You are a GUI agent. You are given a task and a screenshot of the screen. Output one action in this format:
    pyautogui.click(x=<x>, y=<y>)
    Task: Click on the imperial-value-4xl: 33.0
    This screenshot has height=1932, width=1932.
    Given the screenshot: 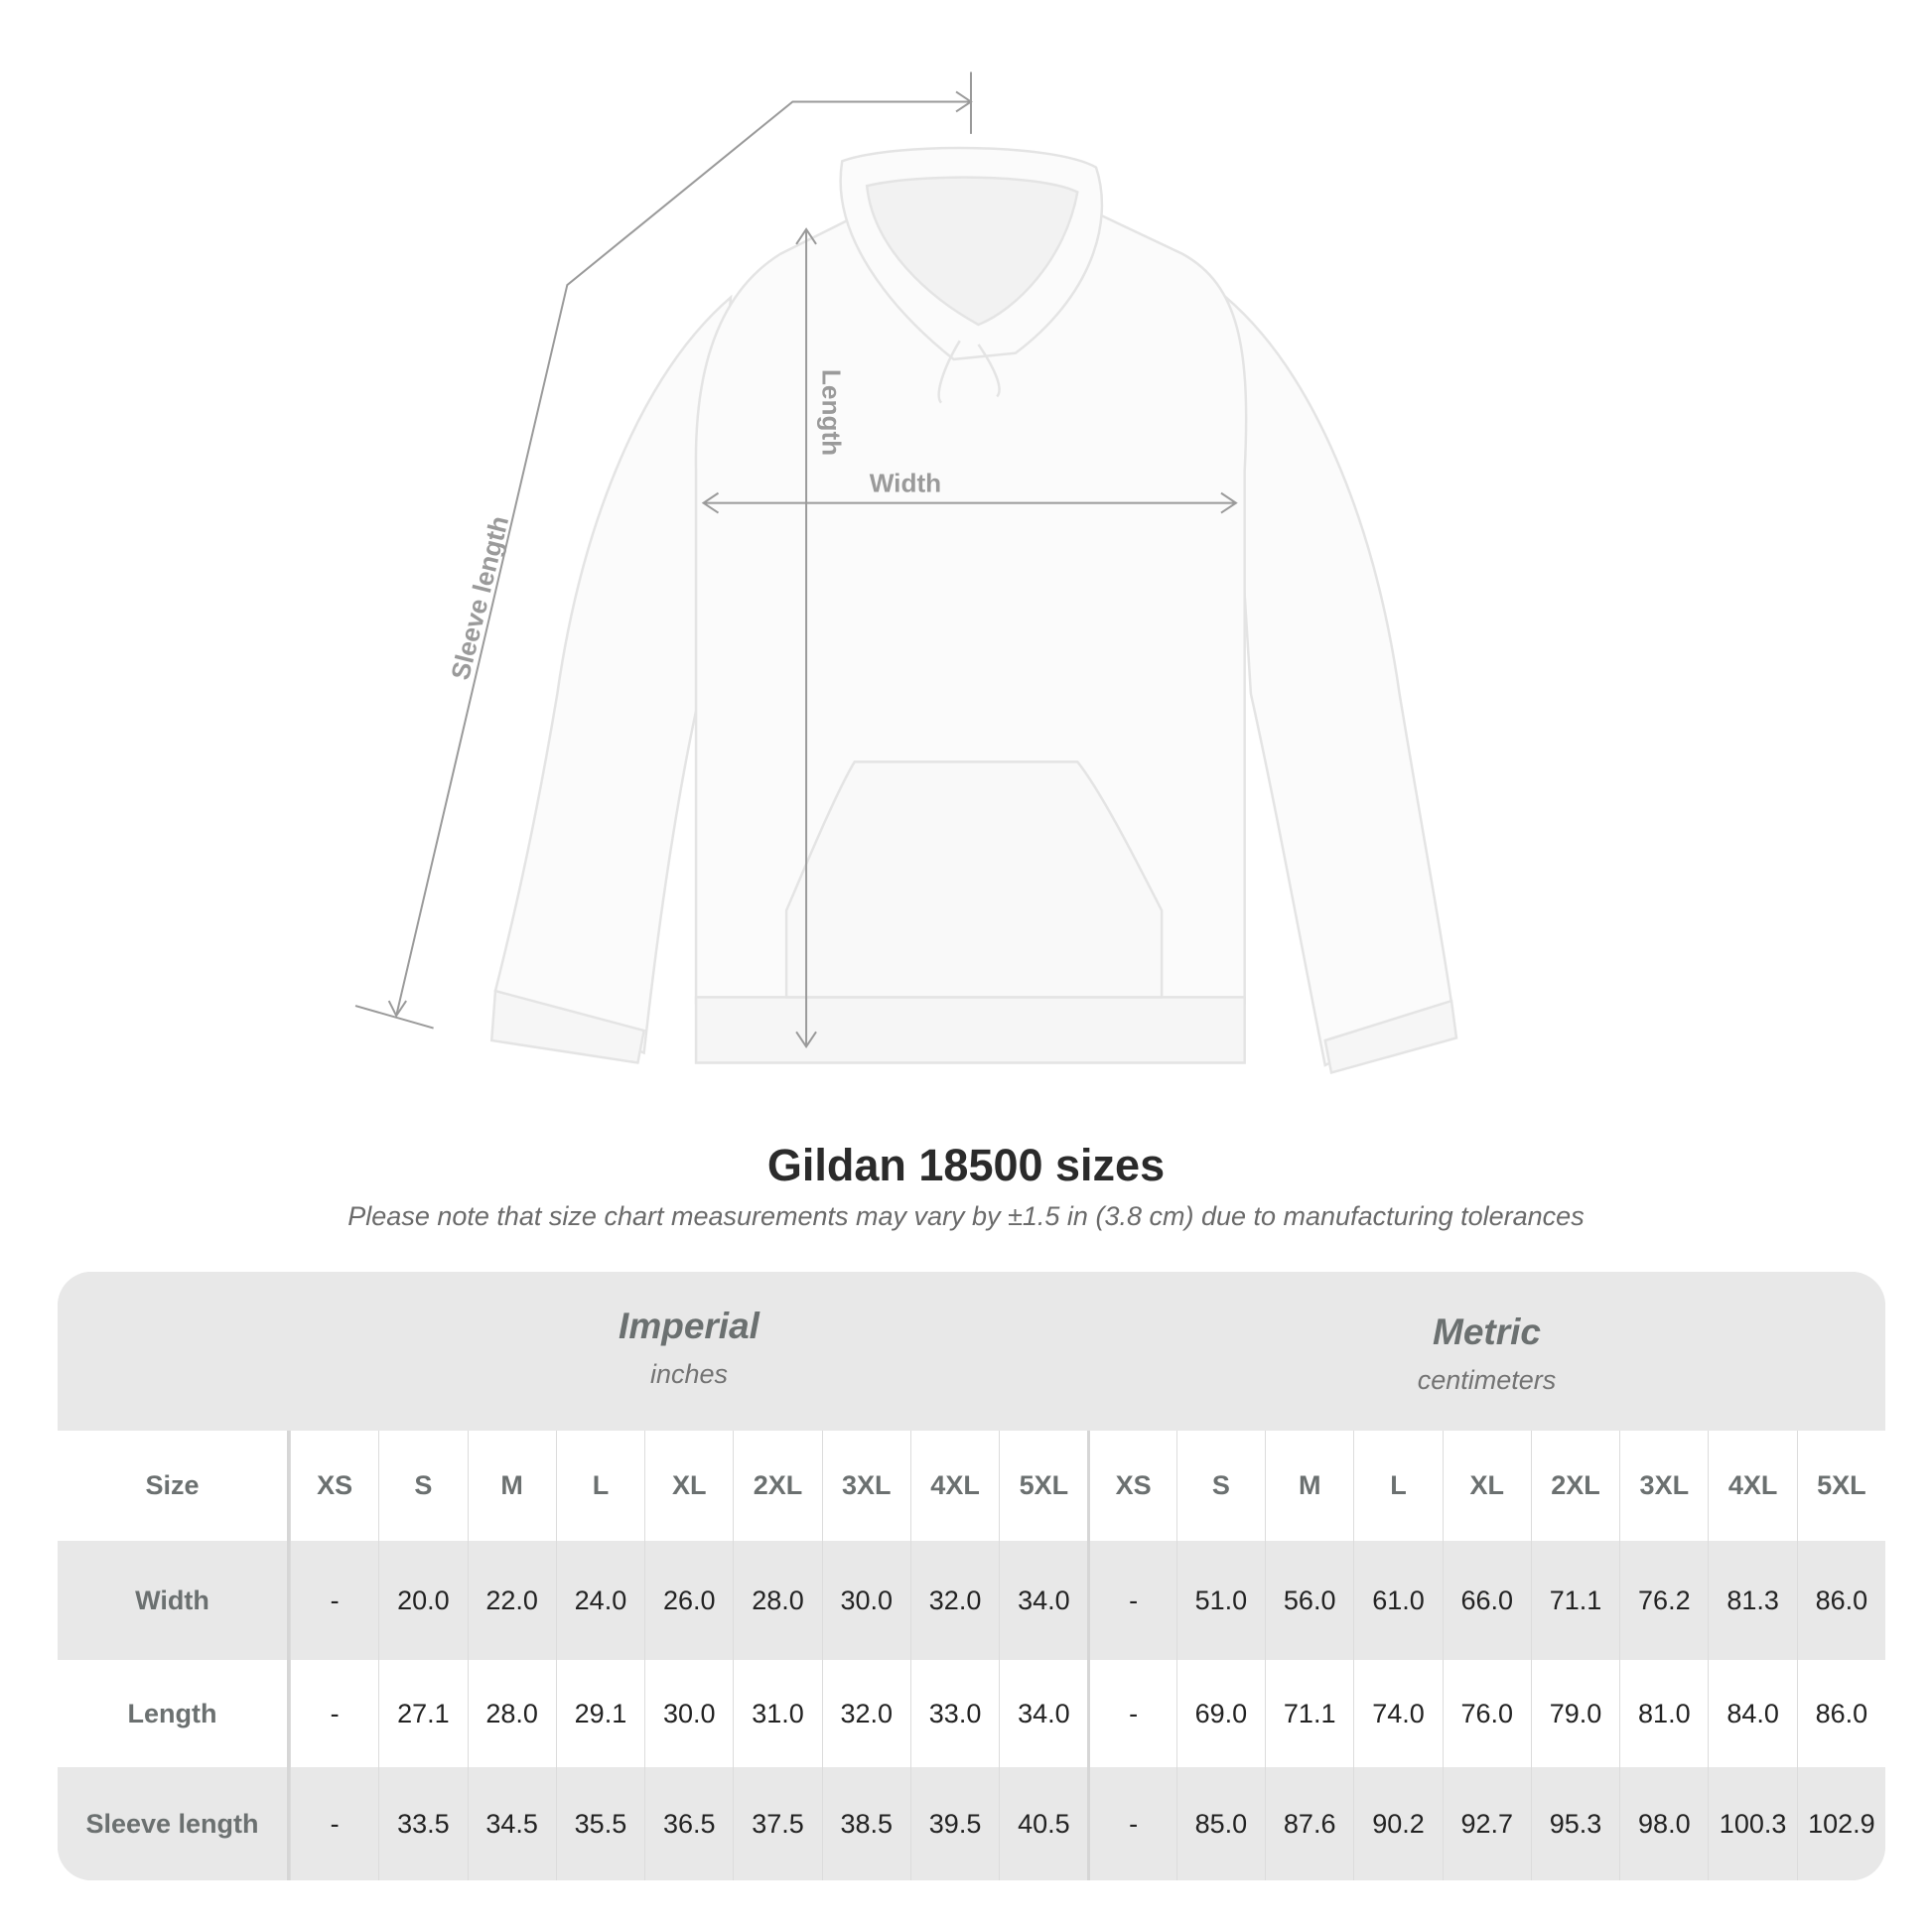 What is the action you would take?
    pyautogui.click(x=954, y=1714)
    